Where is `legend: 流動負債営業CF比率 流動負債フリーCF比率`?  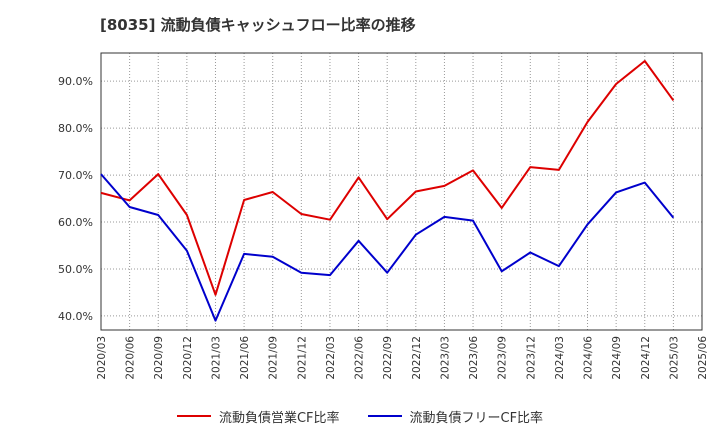
legend: 流動負債営業CF比率 流動負債フリーCF比率 is located at coordinates (360, 416).